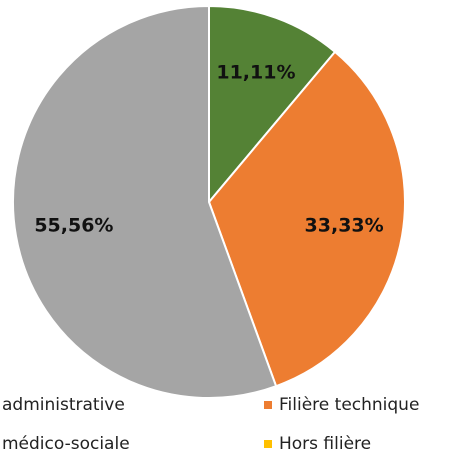  I want to click on data-label: 33,33%, so click(344, 225).